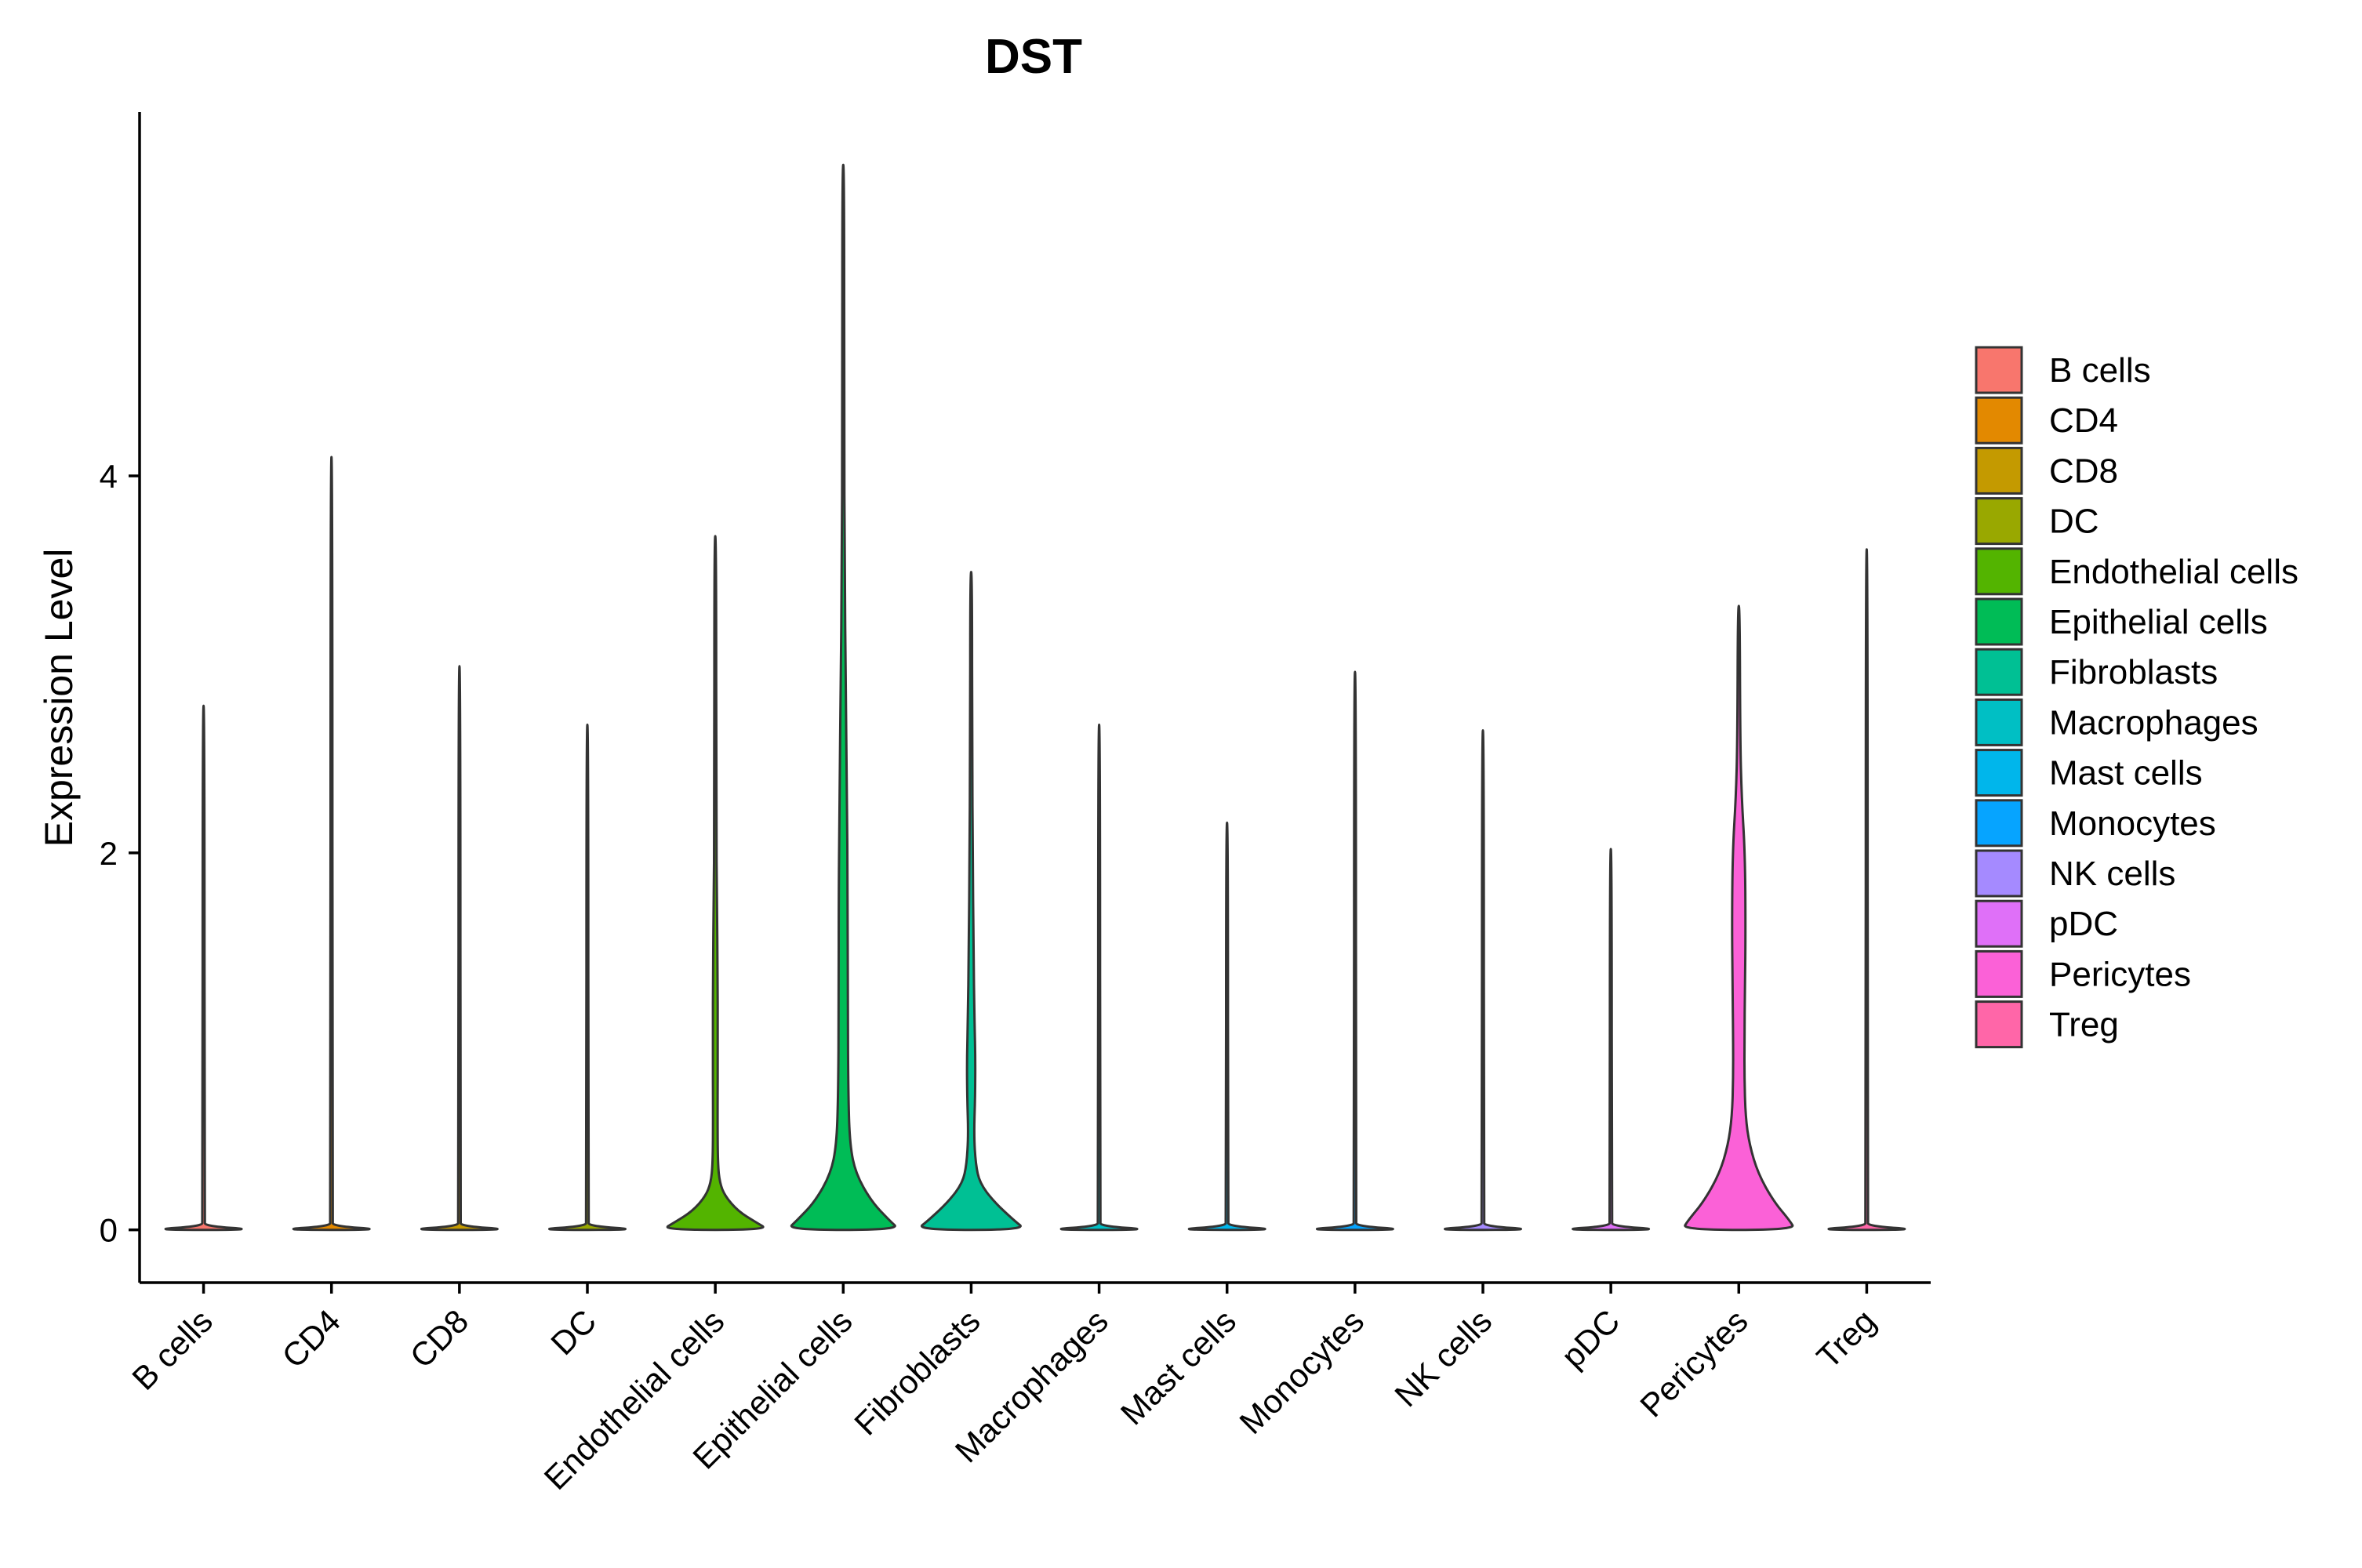 This screenshot has height=1568, width=2362. What do you see at coordinates (971, 901) in the screenshot?
I see `violin-fibroblasts` at bounding box center [971, 901].